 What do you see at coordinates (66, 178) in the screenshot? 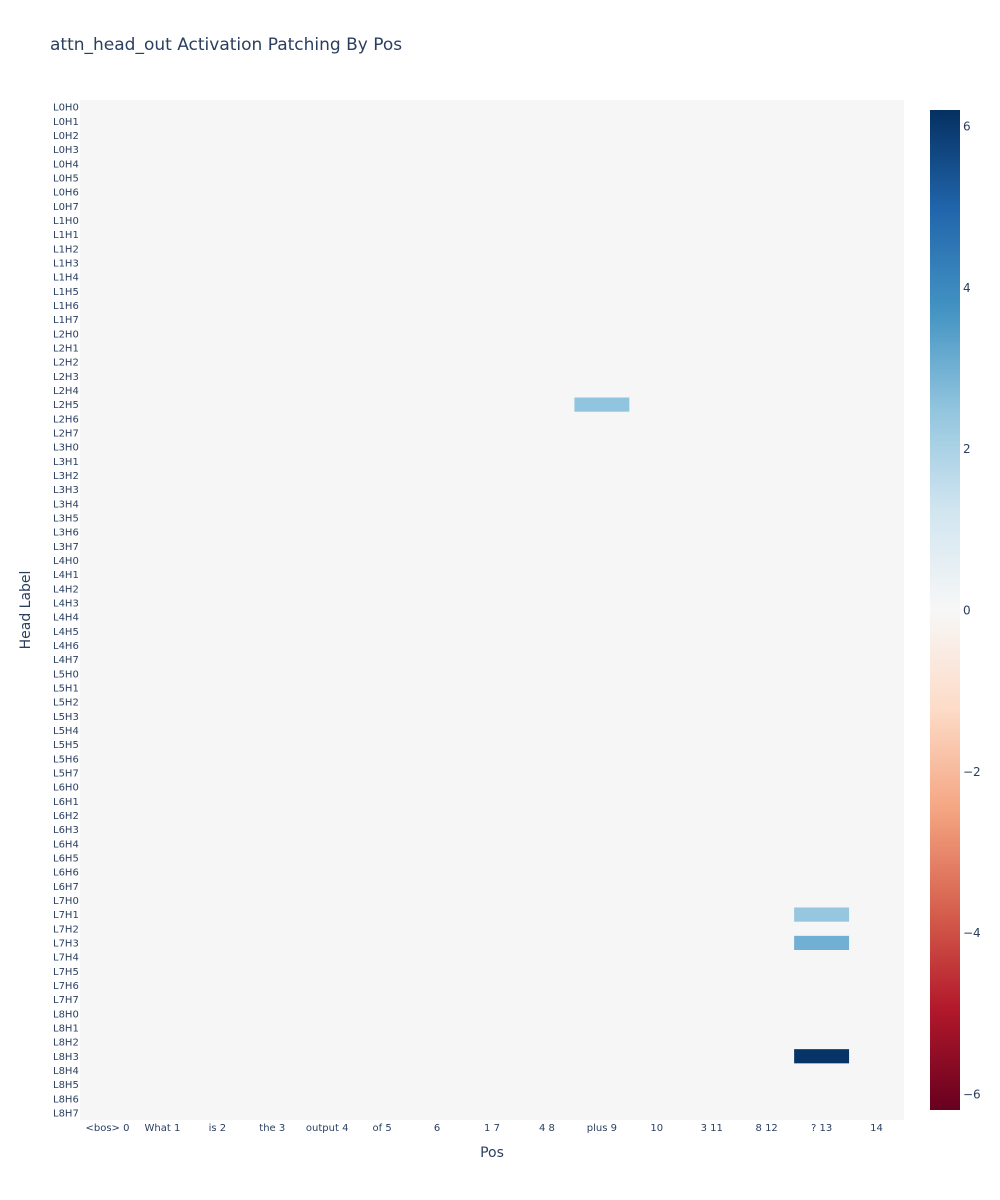
I see `y-tick-label: L0H5` at bounding box center [66, 178].